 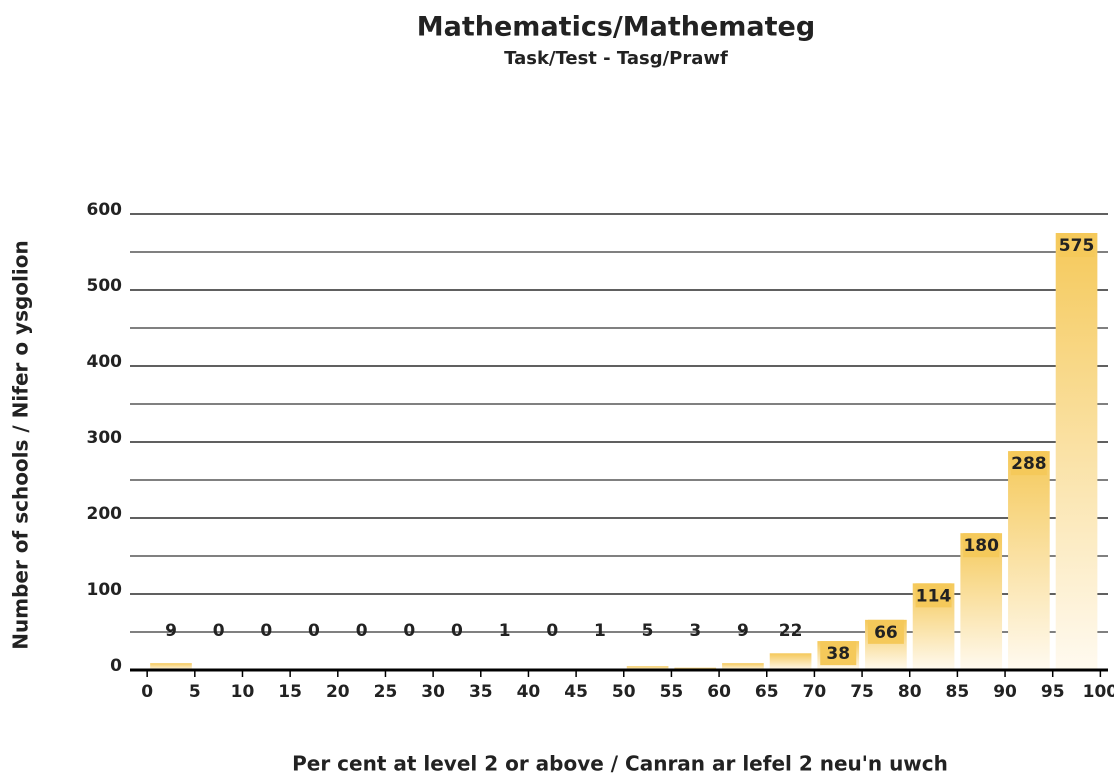 What do you see at coordinates (576, 692) in the screenshot?
I see `x-tick-label: 45` at bounding box center [576, 692].